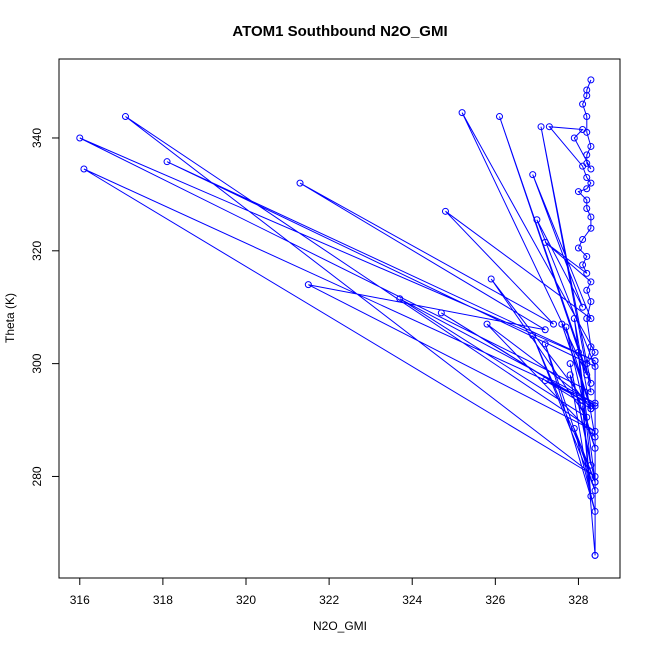 This screenshot has height=650, width=650. Describe the element at coordinates (163, 600) in the screenshot. I see `x-tick-label: 318` at that location.